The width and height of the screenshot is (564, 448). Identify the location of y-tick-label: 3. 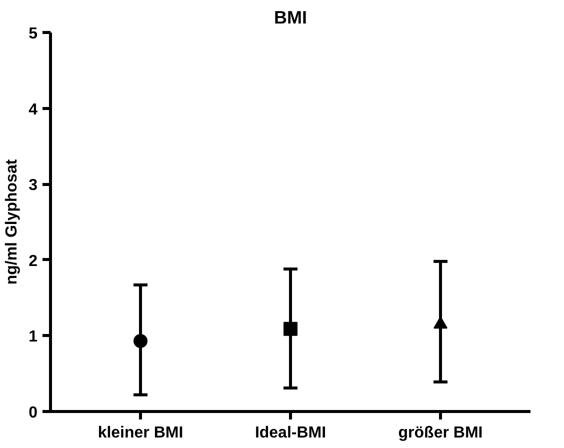
(33, 185).